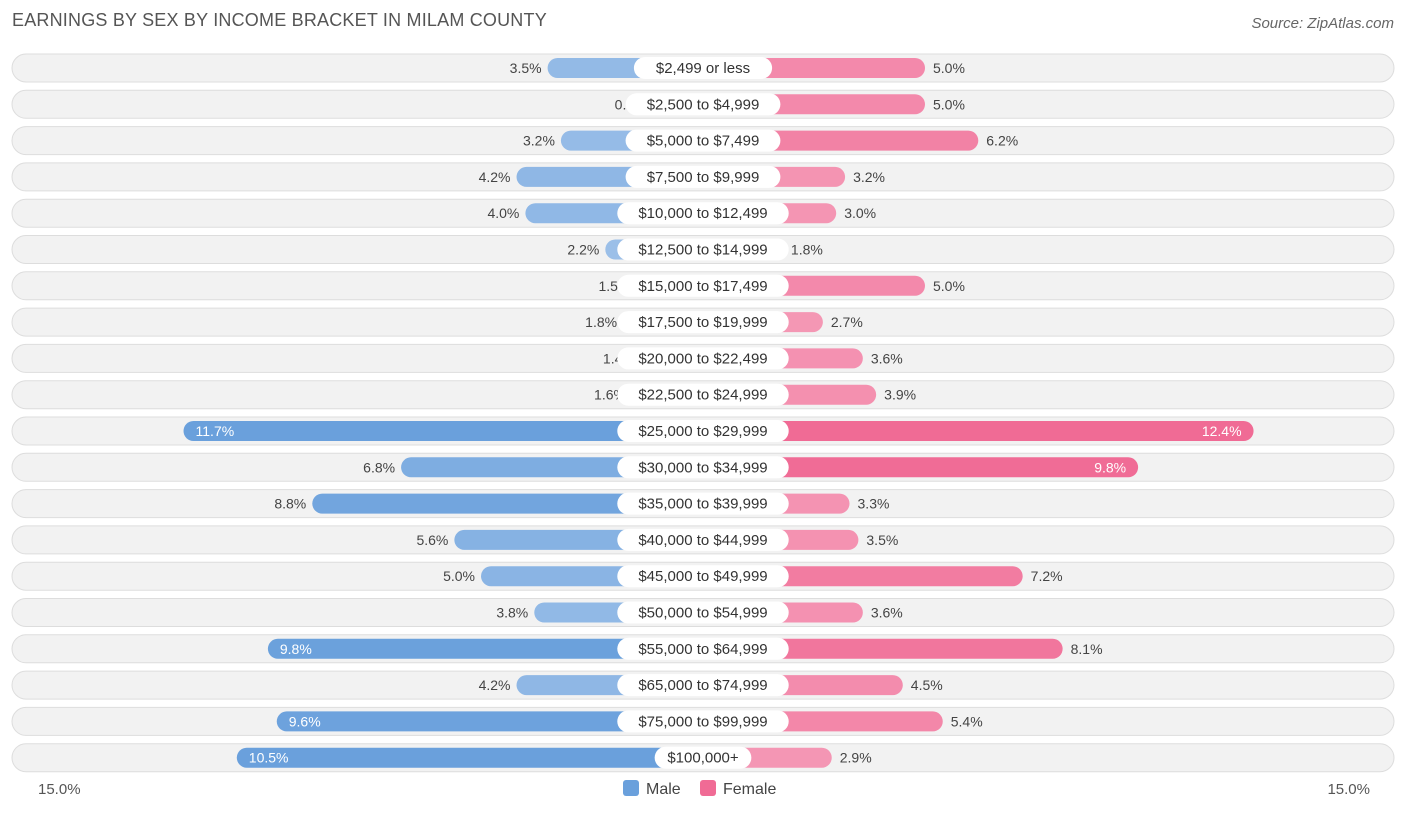 This screenshot has width=1406, height=813. I want to click on female-value-label: 3.0%, so click(860, 213).